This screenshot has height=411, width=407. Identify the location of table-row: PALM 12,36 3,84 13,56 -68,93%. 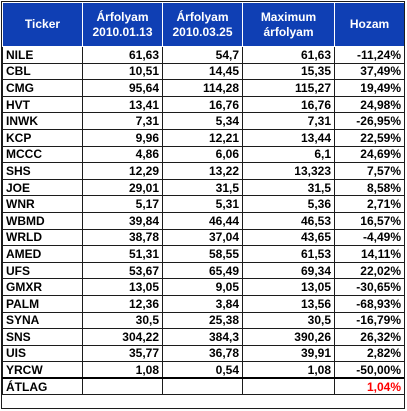
(203, 303).